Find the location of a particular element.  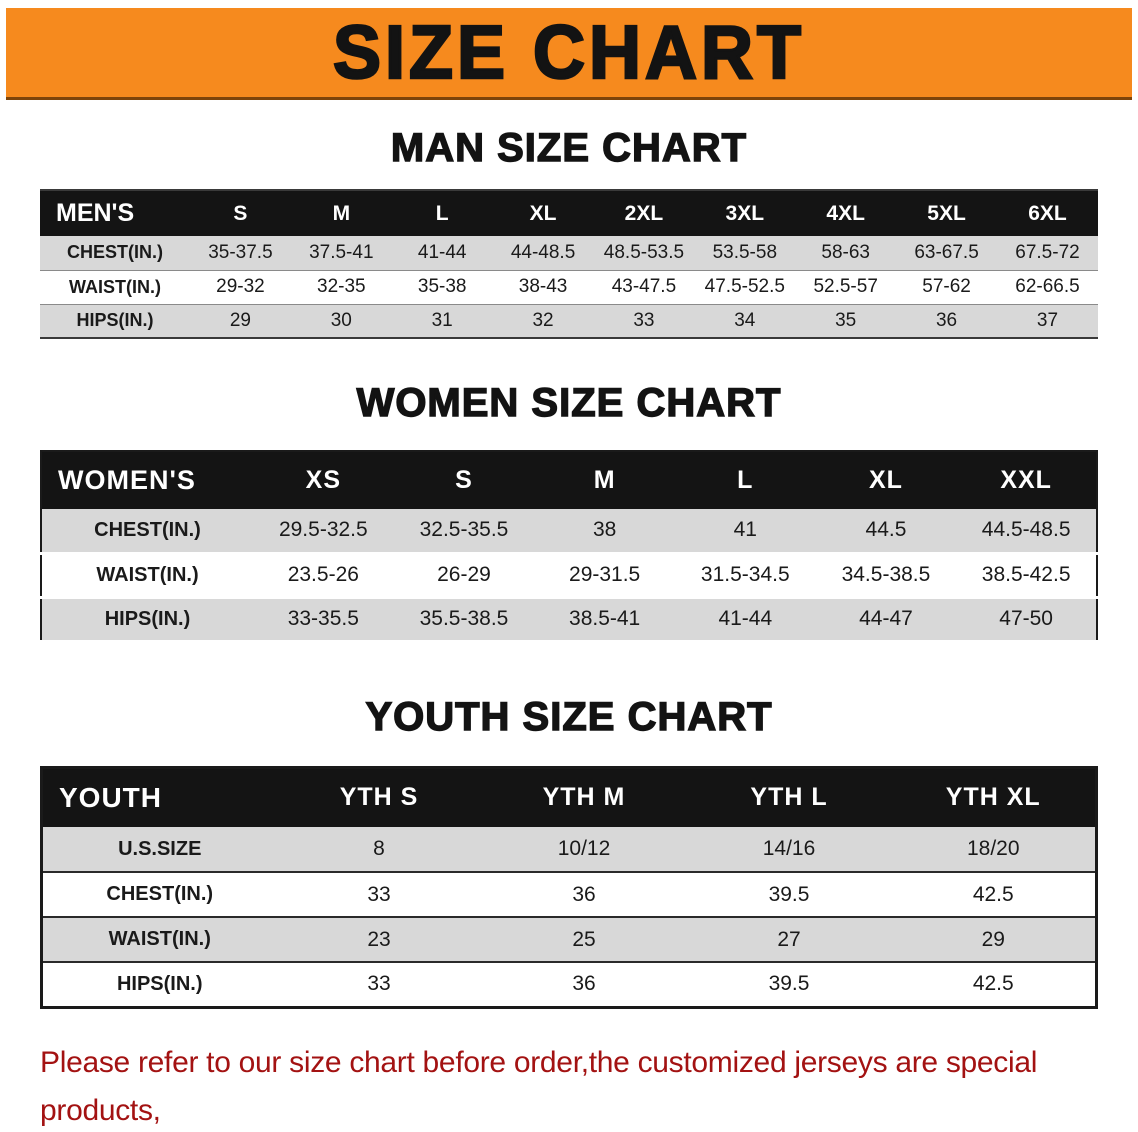

page-title: SIZE CHART is located at coordinates (568, 52).